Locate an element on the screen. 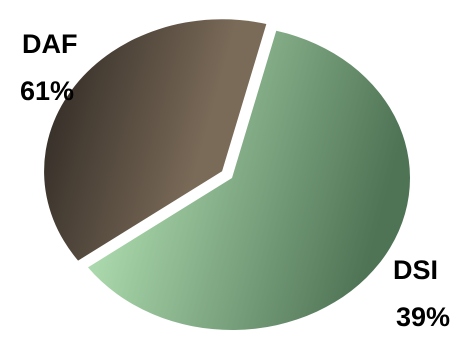  slice-label-dsi: DSI is located at coordinates (415, 270).